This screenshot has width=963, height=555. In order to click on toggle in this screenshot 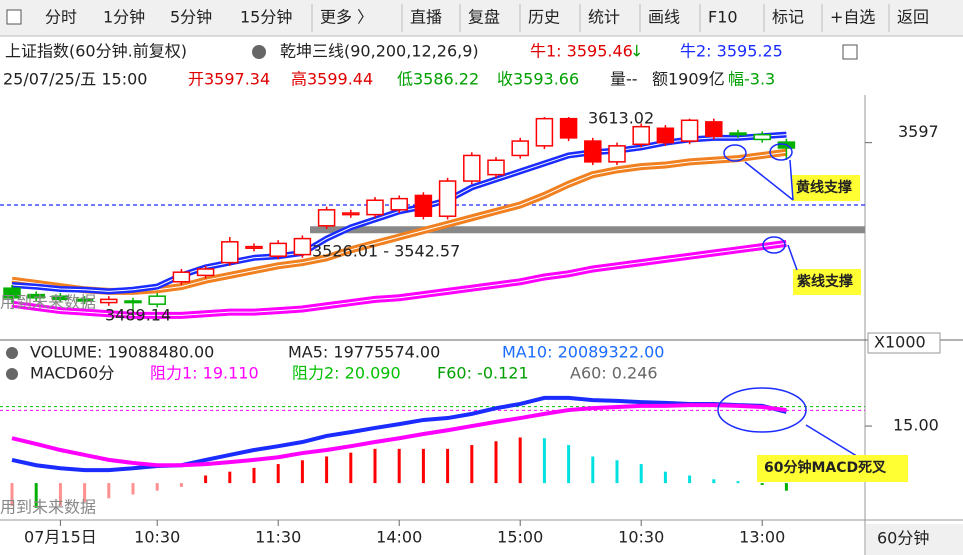, I will do `click(850, 52)`.